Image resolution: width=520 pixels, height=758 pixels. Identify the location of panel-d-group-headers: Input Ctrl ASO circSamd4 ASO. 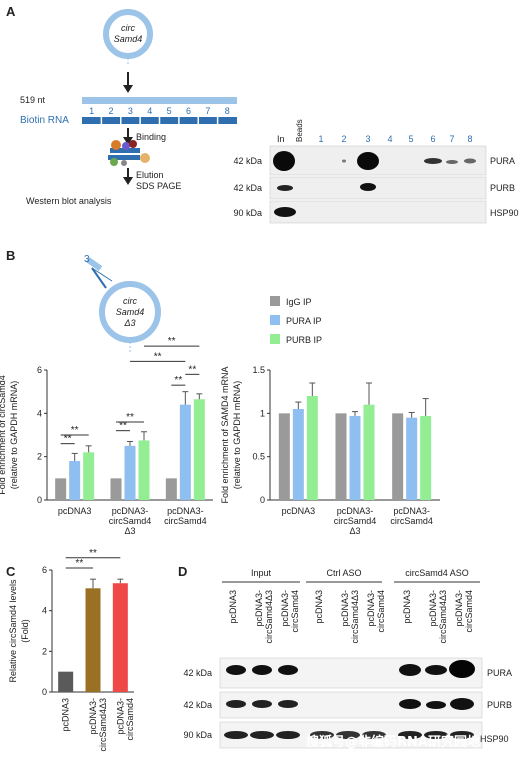
(351, 575).